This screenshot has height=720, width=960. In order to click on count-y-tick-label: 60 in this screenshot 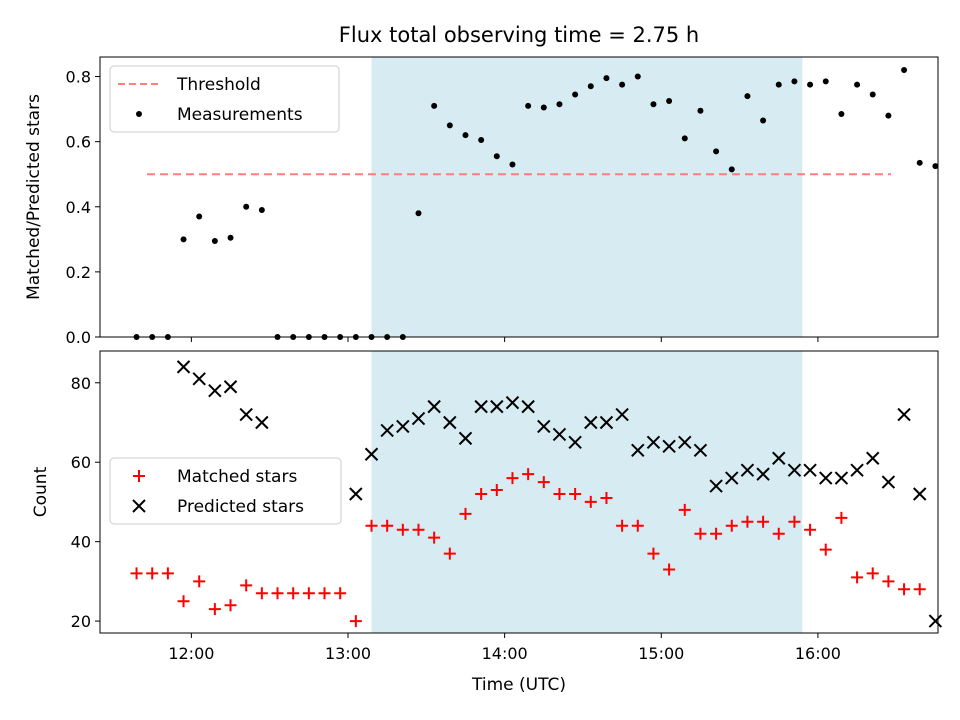, I will do `click(81, 462)`.